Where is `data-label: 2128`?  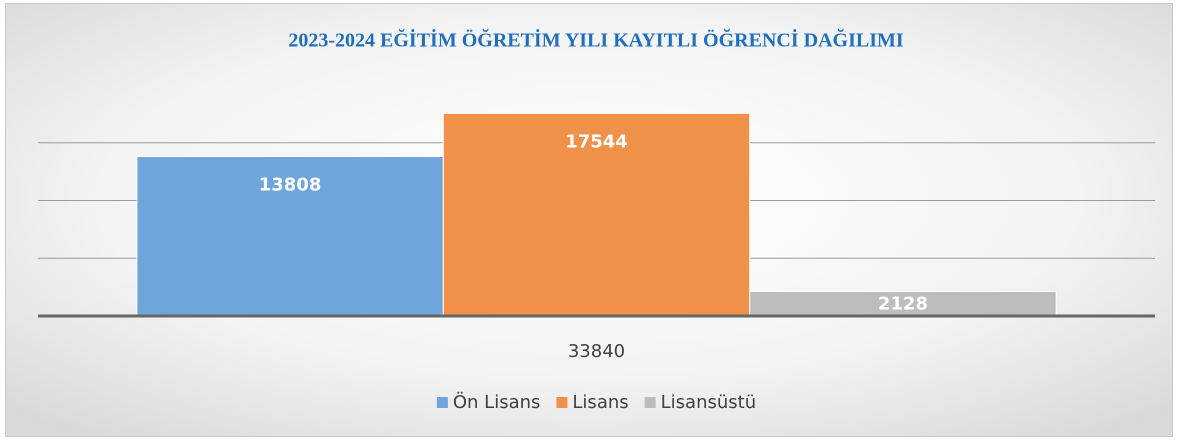 data-label: 2128 is located at coordinates (903, 304).